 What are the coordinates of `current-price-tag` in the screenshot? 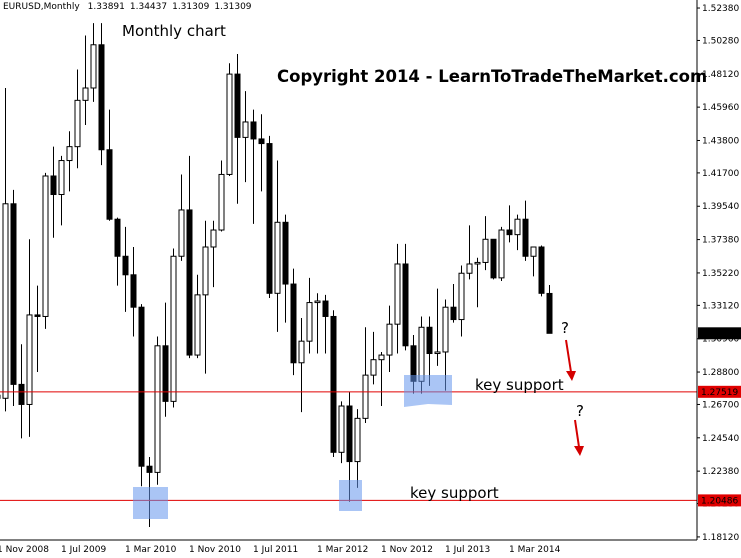 It's located at (719, 333).